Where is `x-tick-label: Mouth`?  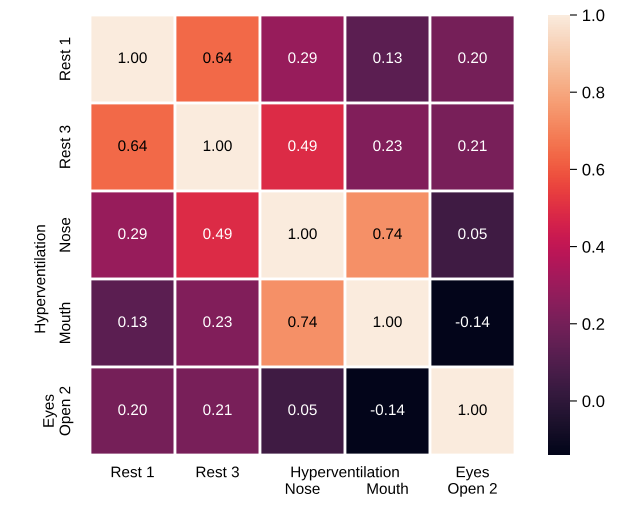
x-tick-label: Mouth is located at coordinates (388, 488).